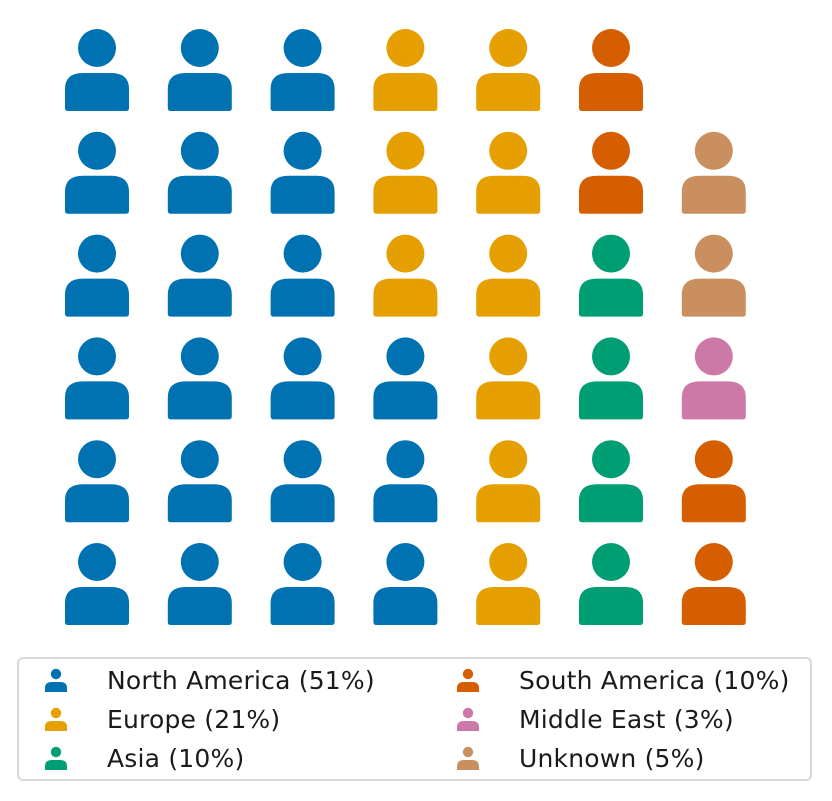  What do you see at coordinates (241, 680) in the screenshot?
I see `legend-label: North America (51%)` at bounding box center [241, 680].